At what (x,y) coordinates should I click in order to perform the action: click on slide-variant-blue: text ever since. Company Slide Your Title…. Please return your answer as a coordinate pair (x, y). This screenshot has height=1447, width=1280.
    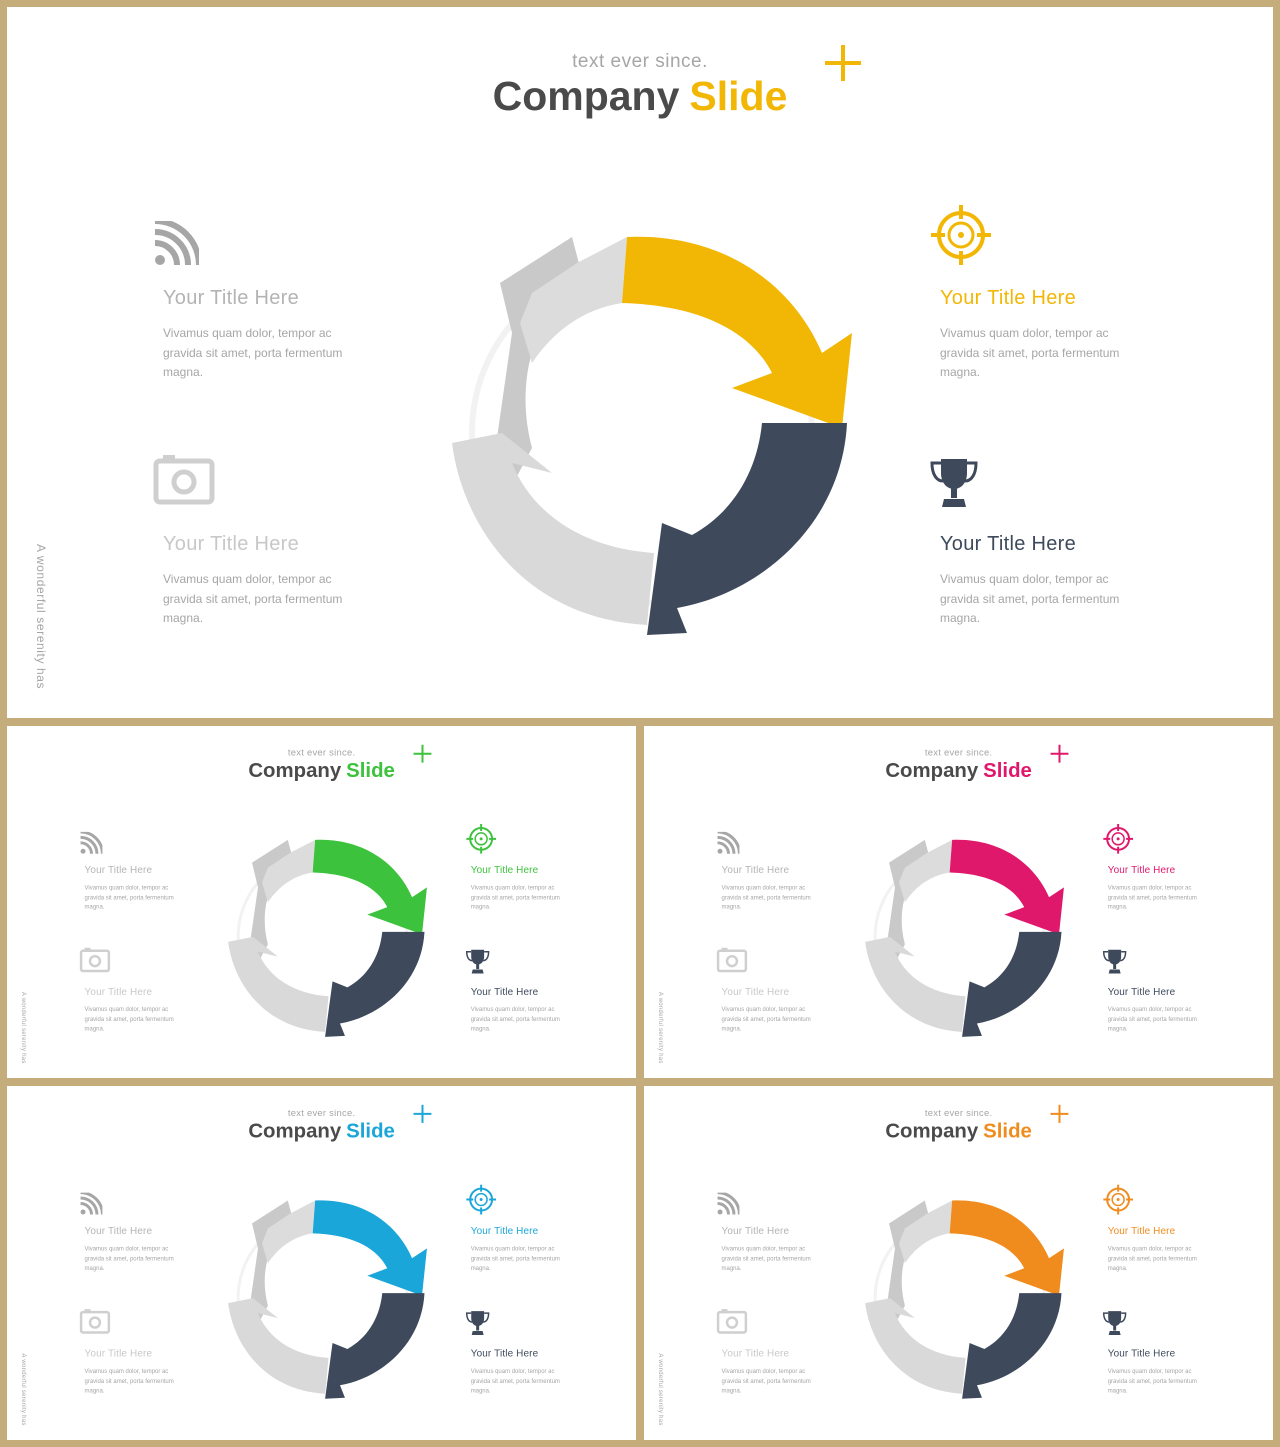
    Looking at the image, I should click on (321, 1263).